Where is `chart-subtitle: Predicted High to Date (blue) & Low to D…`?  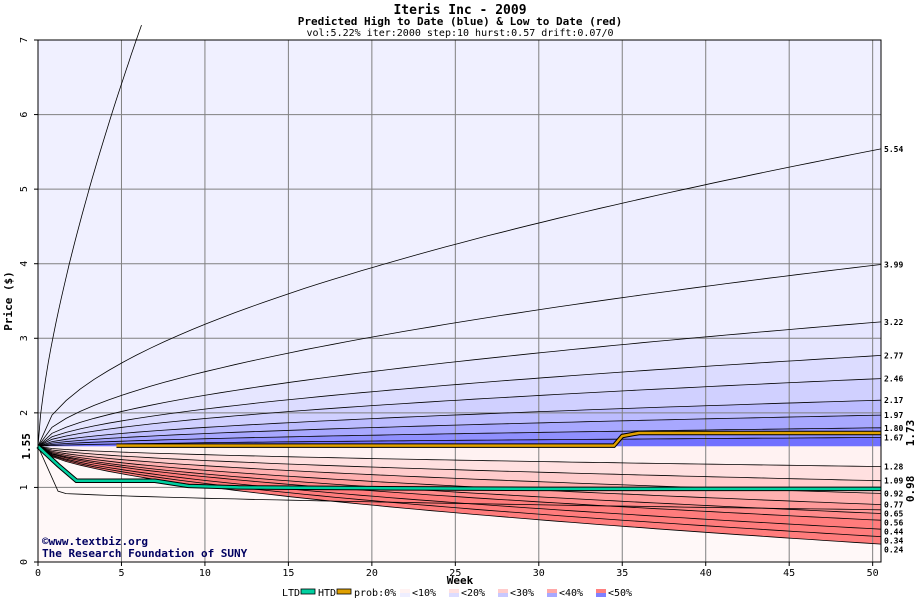
chart-subtitle: Predicted High to Date (blue) & Low to D… is located at coordinates (460, 21).